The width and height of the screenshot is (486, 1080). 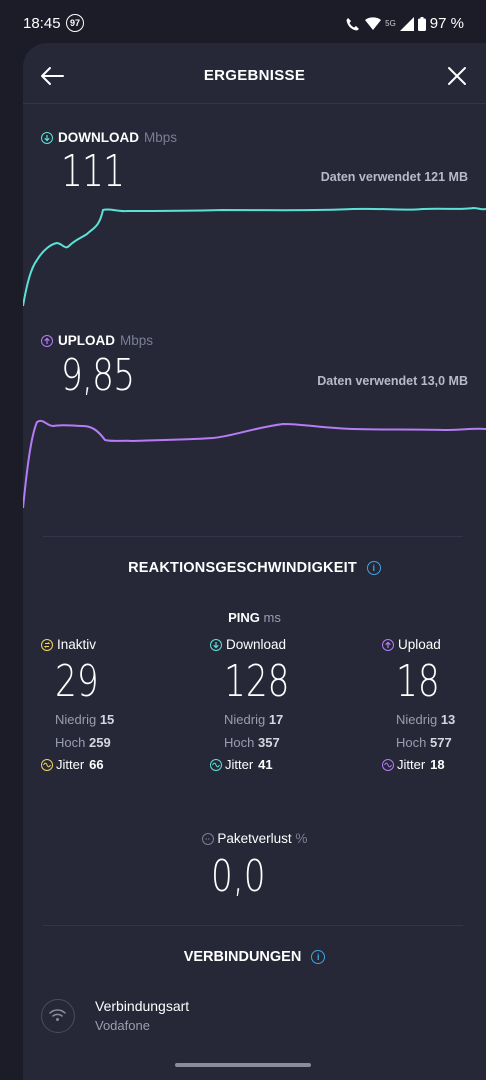 I want to click on wifi-connection-icon, so click(x=58, y=1016).